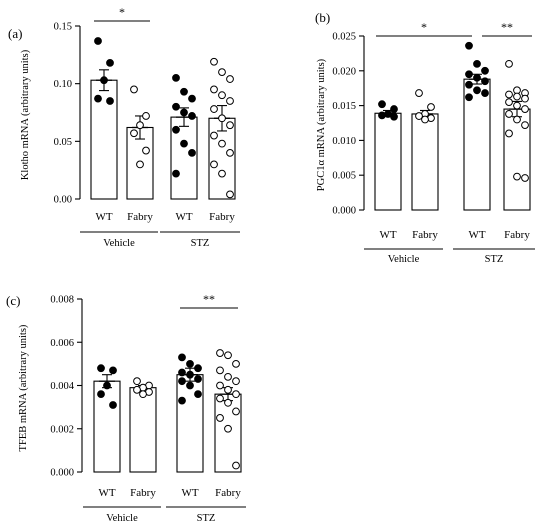 This screenshot has width=550, height=531. Describe the element at coordinates (62, 386) in the screenshot. I see `y-tick-label: 0.004` at that location.